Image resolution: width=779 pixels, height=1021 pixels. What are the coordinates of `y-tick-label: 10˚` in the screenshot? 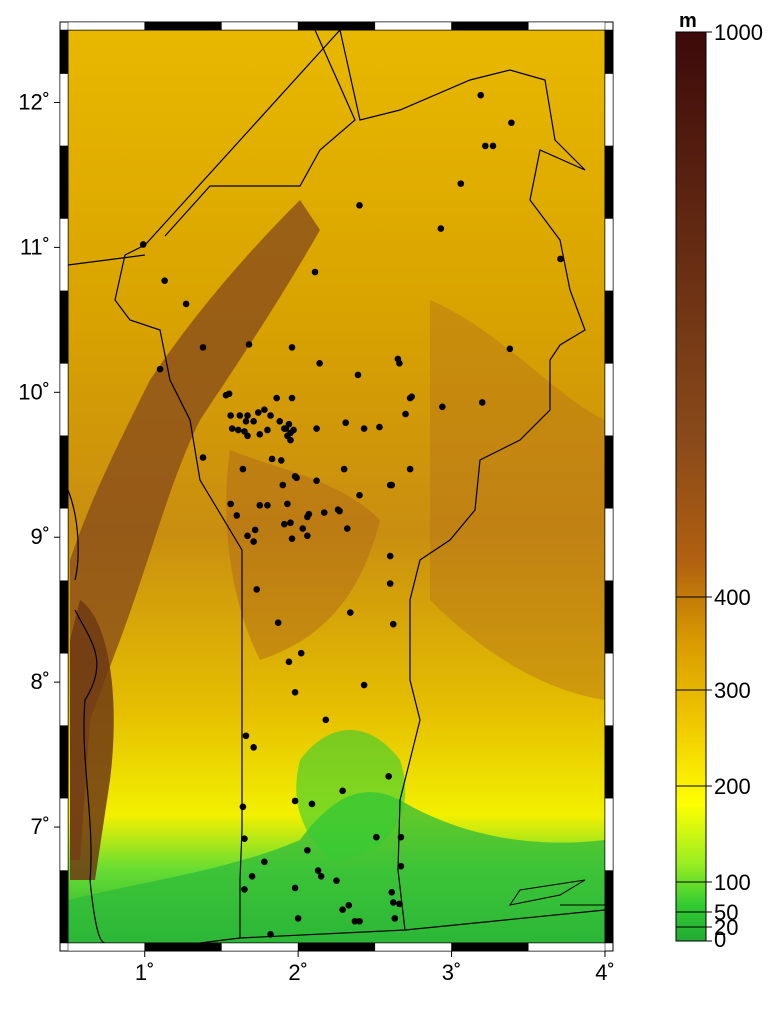 It's located at (34, 391).